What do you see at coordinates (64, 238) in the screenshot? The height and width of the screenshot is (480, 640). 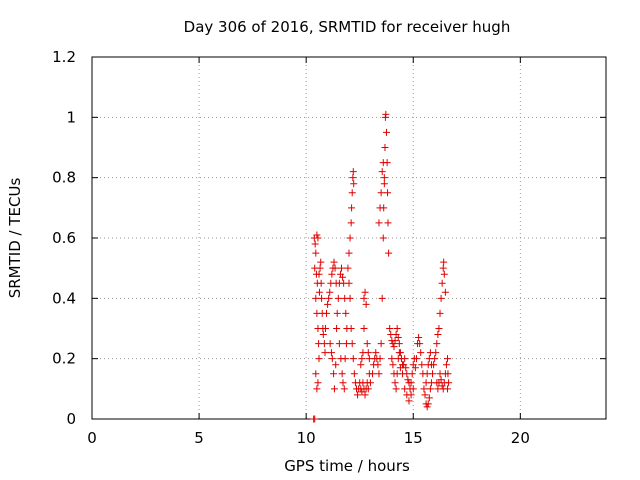 I see `y-tick-label: 0.6` at bounding box center [64, 238].